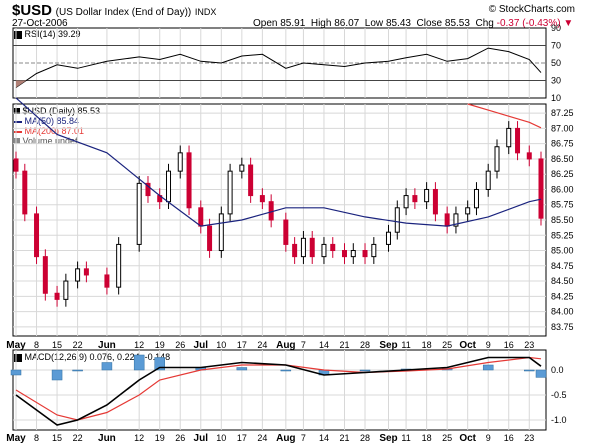 The image size is (589, 445). What do you see at coordinates (556, 98) in the screenshot?
I see `rsi-tick-label: 10` at bounding box center [556, 98].